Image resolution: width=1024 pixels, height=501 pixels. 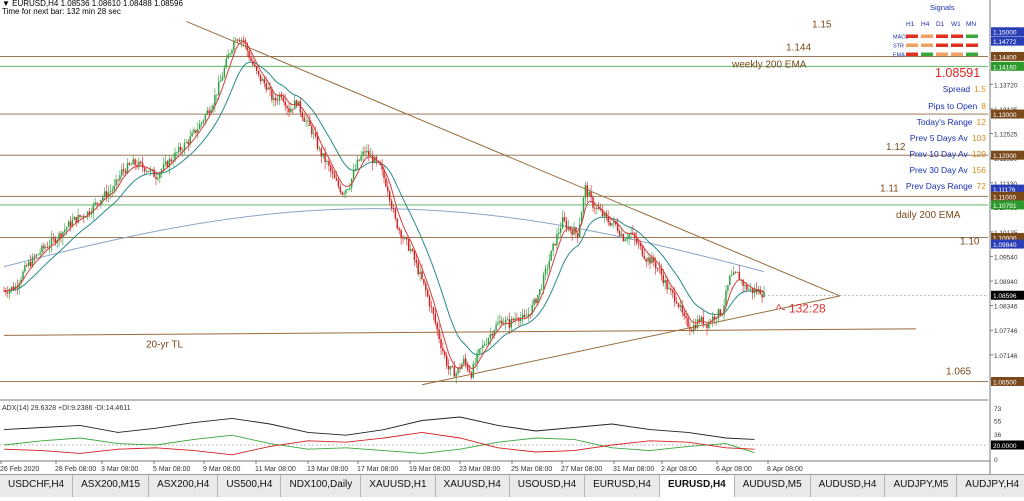 I want to click on symbol-tab: US500,H4, so click(x=250, y=486).